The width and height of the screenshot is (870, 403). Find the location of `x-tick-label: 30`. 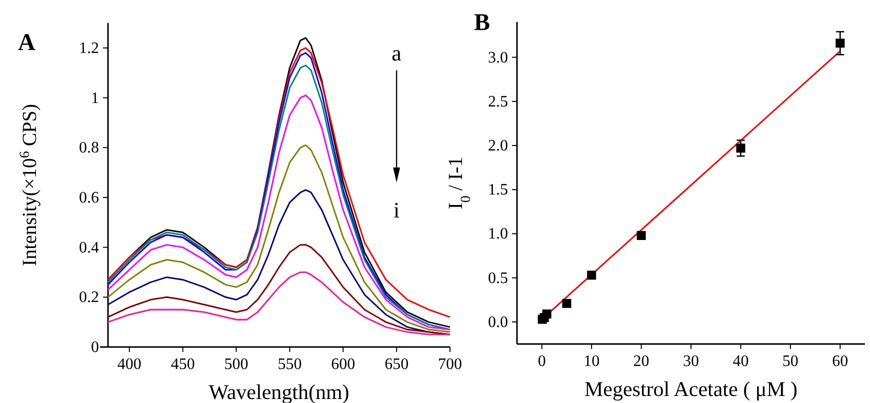

x-tick-label: 30 is located at coordinates (691, 361).